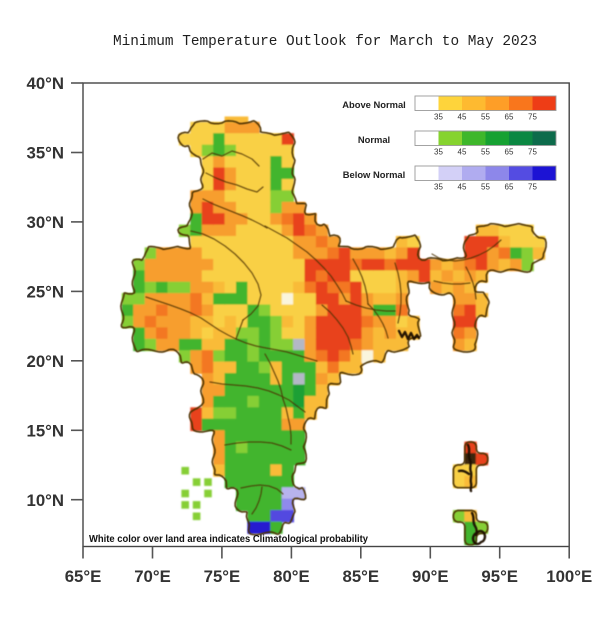 The width and height of the screenshot is (616, 621). I want to click on svg-text: 30°N, so click(46, 222).